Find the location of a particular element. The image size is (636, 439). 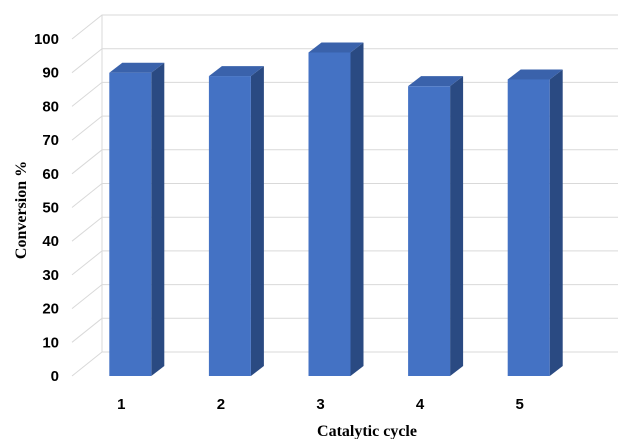

y-tick-label: 70 is located at coordinates (50, 140).